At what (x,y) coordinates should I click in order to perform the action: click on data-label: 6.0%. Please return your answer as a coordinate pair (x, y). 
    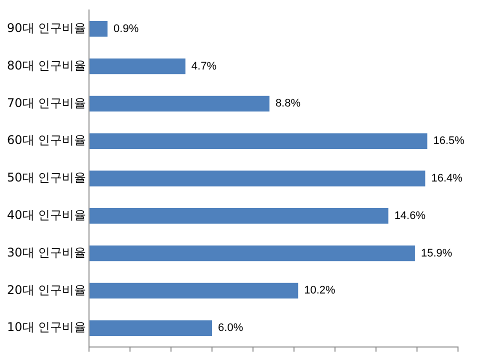
    Looking at the image, I should click on (231, 328).